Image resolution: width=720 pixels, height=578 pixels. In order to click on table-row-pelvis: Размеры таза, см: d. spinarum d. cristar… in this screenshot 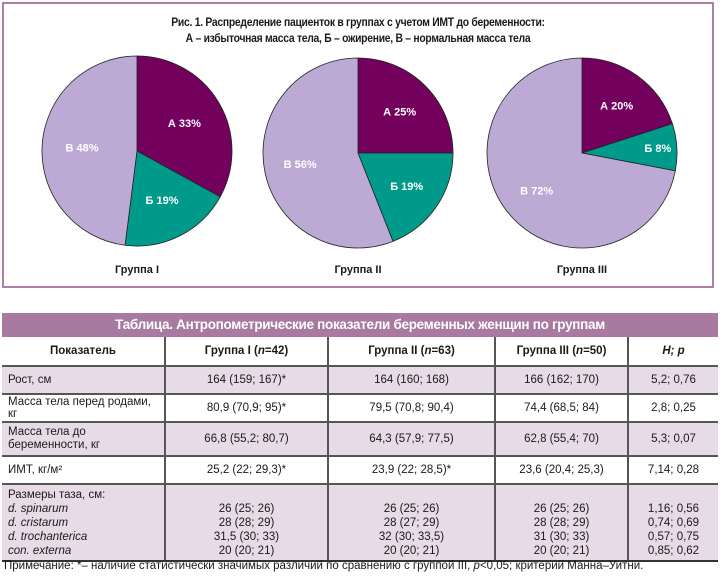, I will do `click(360, 523)`.